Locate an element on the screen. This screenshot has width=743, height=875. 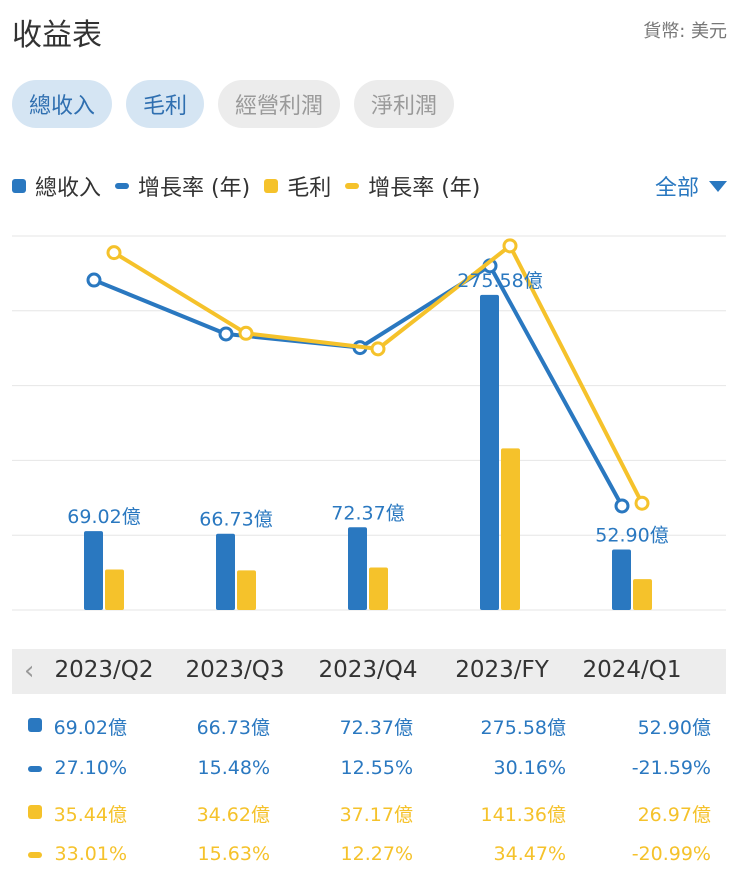
metric-tabs: 總收入 毛利 經營利潤 淨利潤 is located at coordinates (233, 104).